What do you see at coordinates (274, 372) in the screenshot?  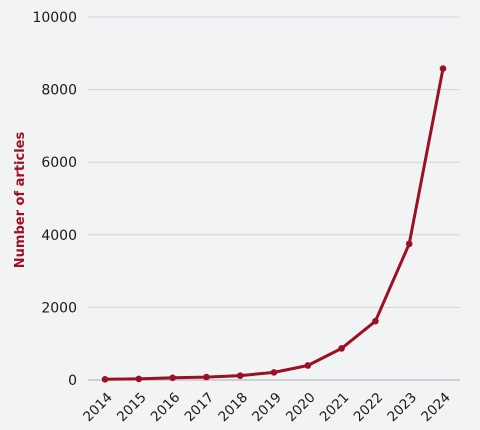 I see `data-point-2019` at bounding box center [274, 372].